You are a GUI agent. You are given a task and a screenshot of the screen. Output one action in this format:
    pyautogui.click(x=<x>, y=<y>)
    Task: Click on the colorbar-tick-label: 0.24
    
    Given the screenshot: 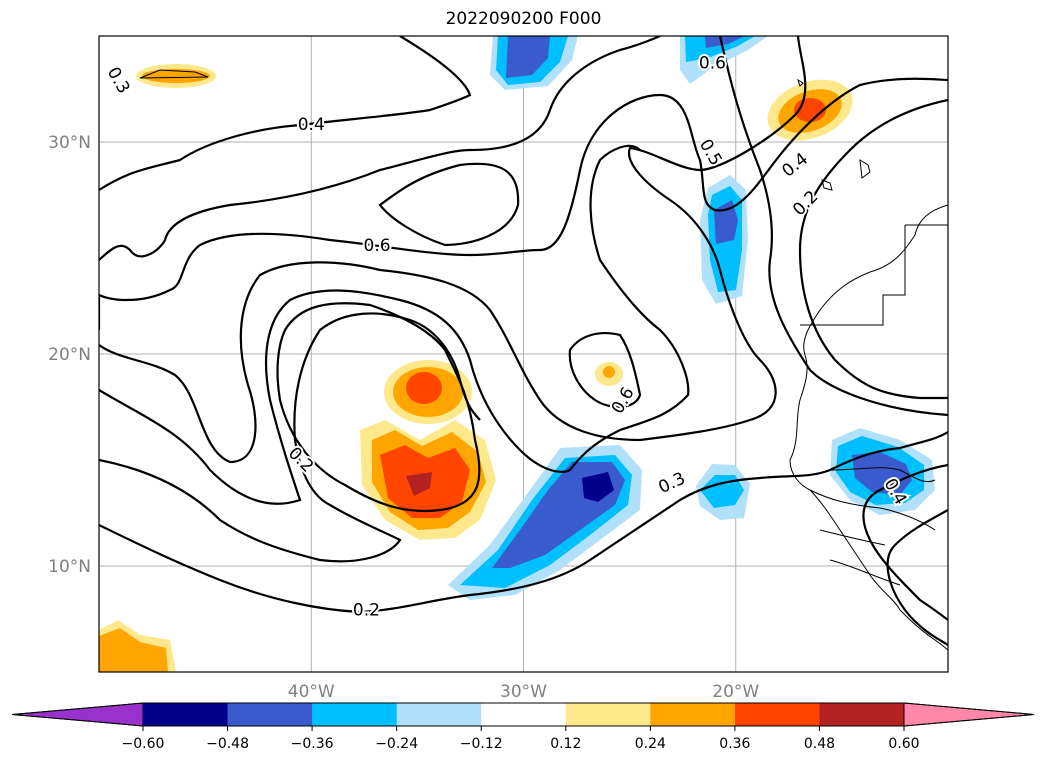 What is the action you would take?
    pyautogui.click(x=650, y=744)
    